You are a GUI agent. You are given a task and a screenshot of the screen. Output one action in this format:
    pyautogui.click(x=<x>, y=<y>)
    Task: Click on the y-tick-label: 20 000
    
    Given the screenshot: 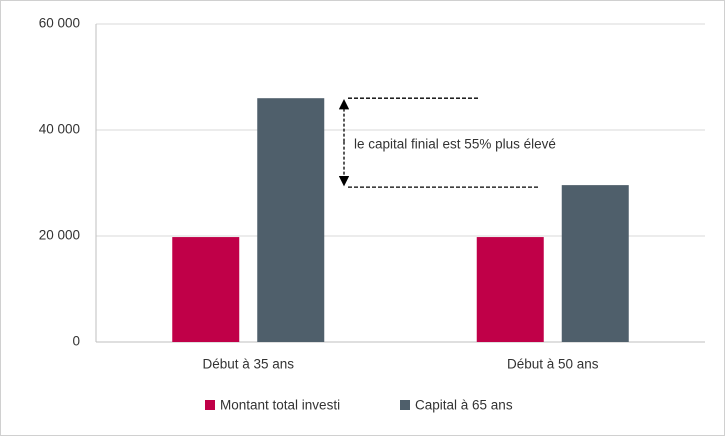 What is the action you would take?
    pyautogui.click(x=59, y=235)
    